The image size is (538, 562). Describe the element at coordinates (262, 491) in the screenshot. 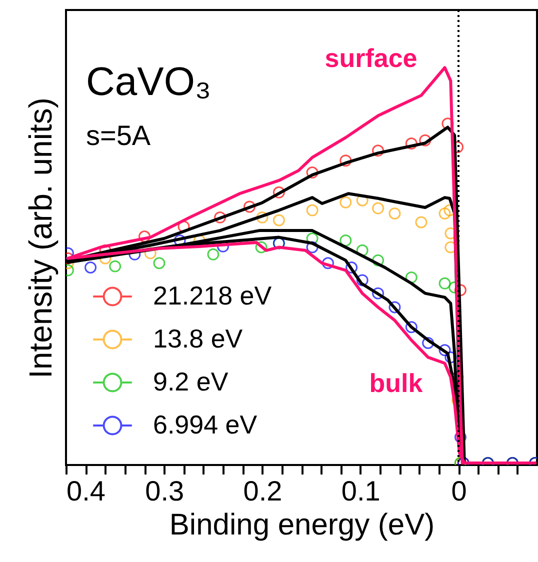

I see `x-tick-label: 0.2` at that location.